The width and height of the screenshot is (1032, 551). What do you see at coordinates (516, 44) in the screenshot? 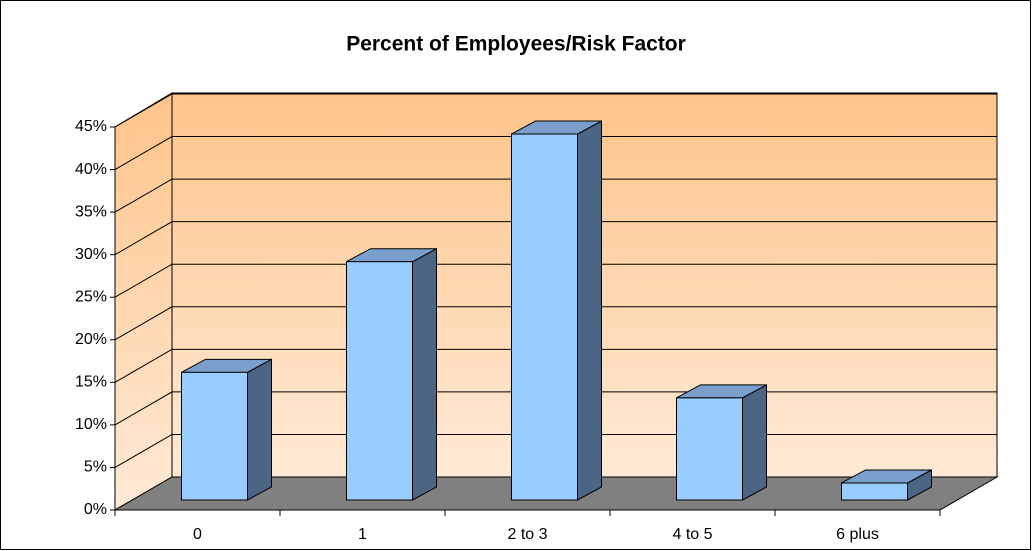
I see `chart-title: Percent of Employees/Risk Factor` at bounding box center [516, 44].